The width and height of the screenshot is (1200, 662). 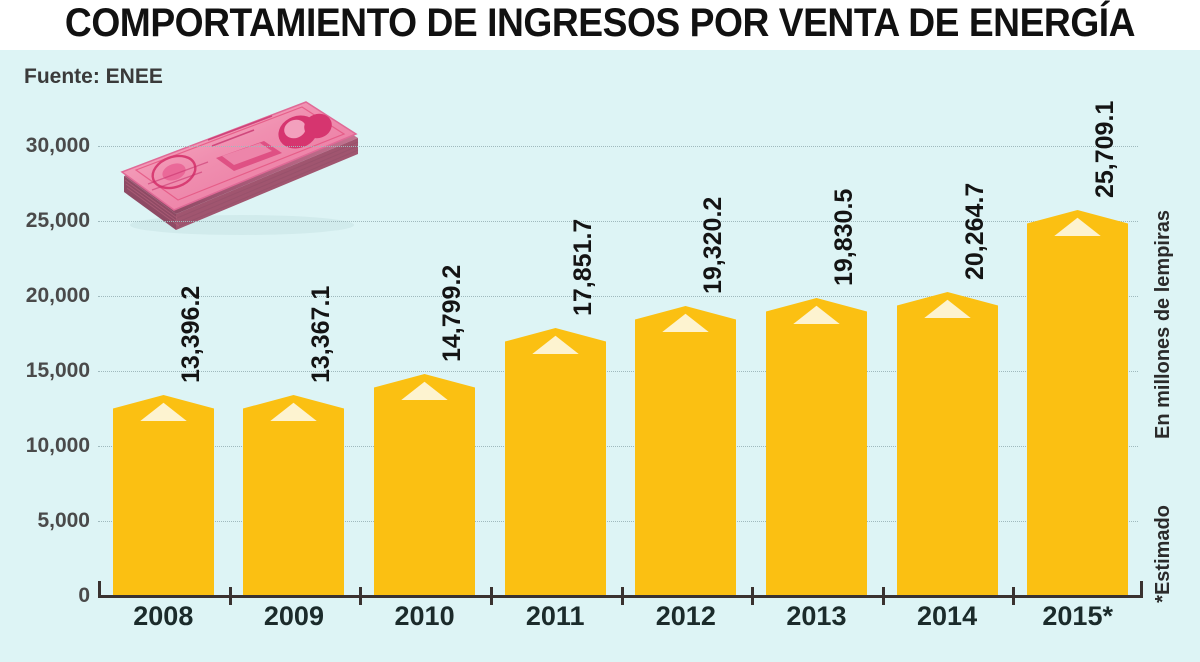 I want to click on xtick-label-2015: 2015*, so click(x=1077, y=616).